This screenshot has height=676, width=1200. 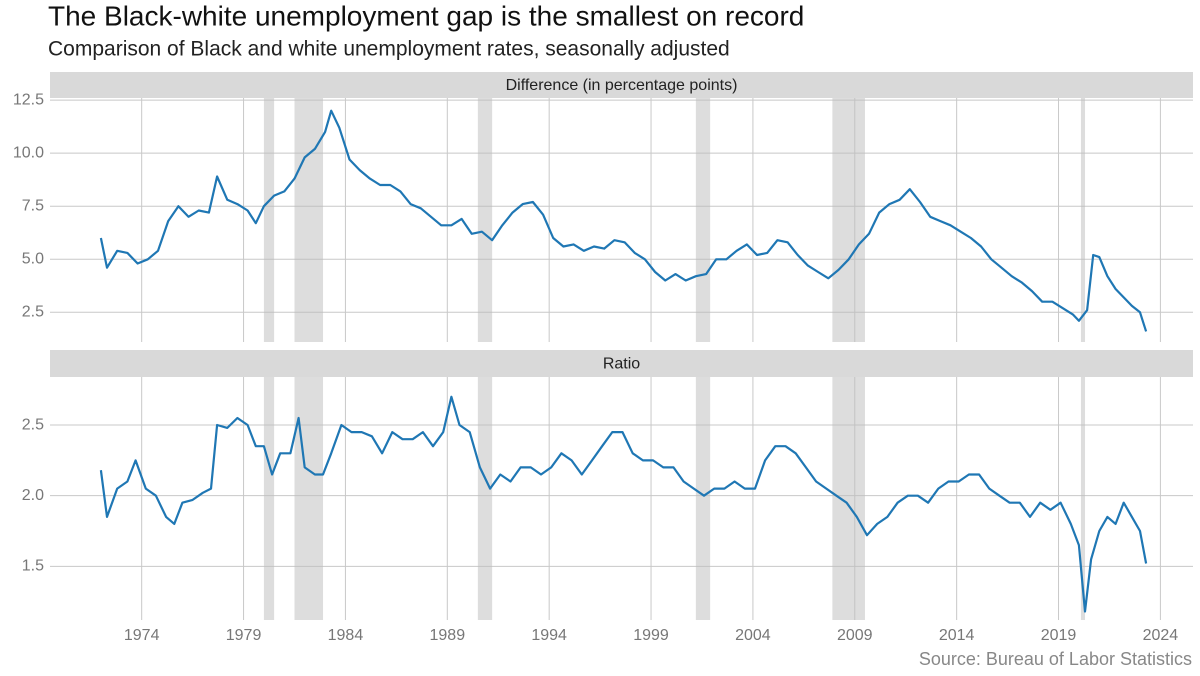 I want to click on panel-title: Ratio, so click(x=621, y=364).